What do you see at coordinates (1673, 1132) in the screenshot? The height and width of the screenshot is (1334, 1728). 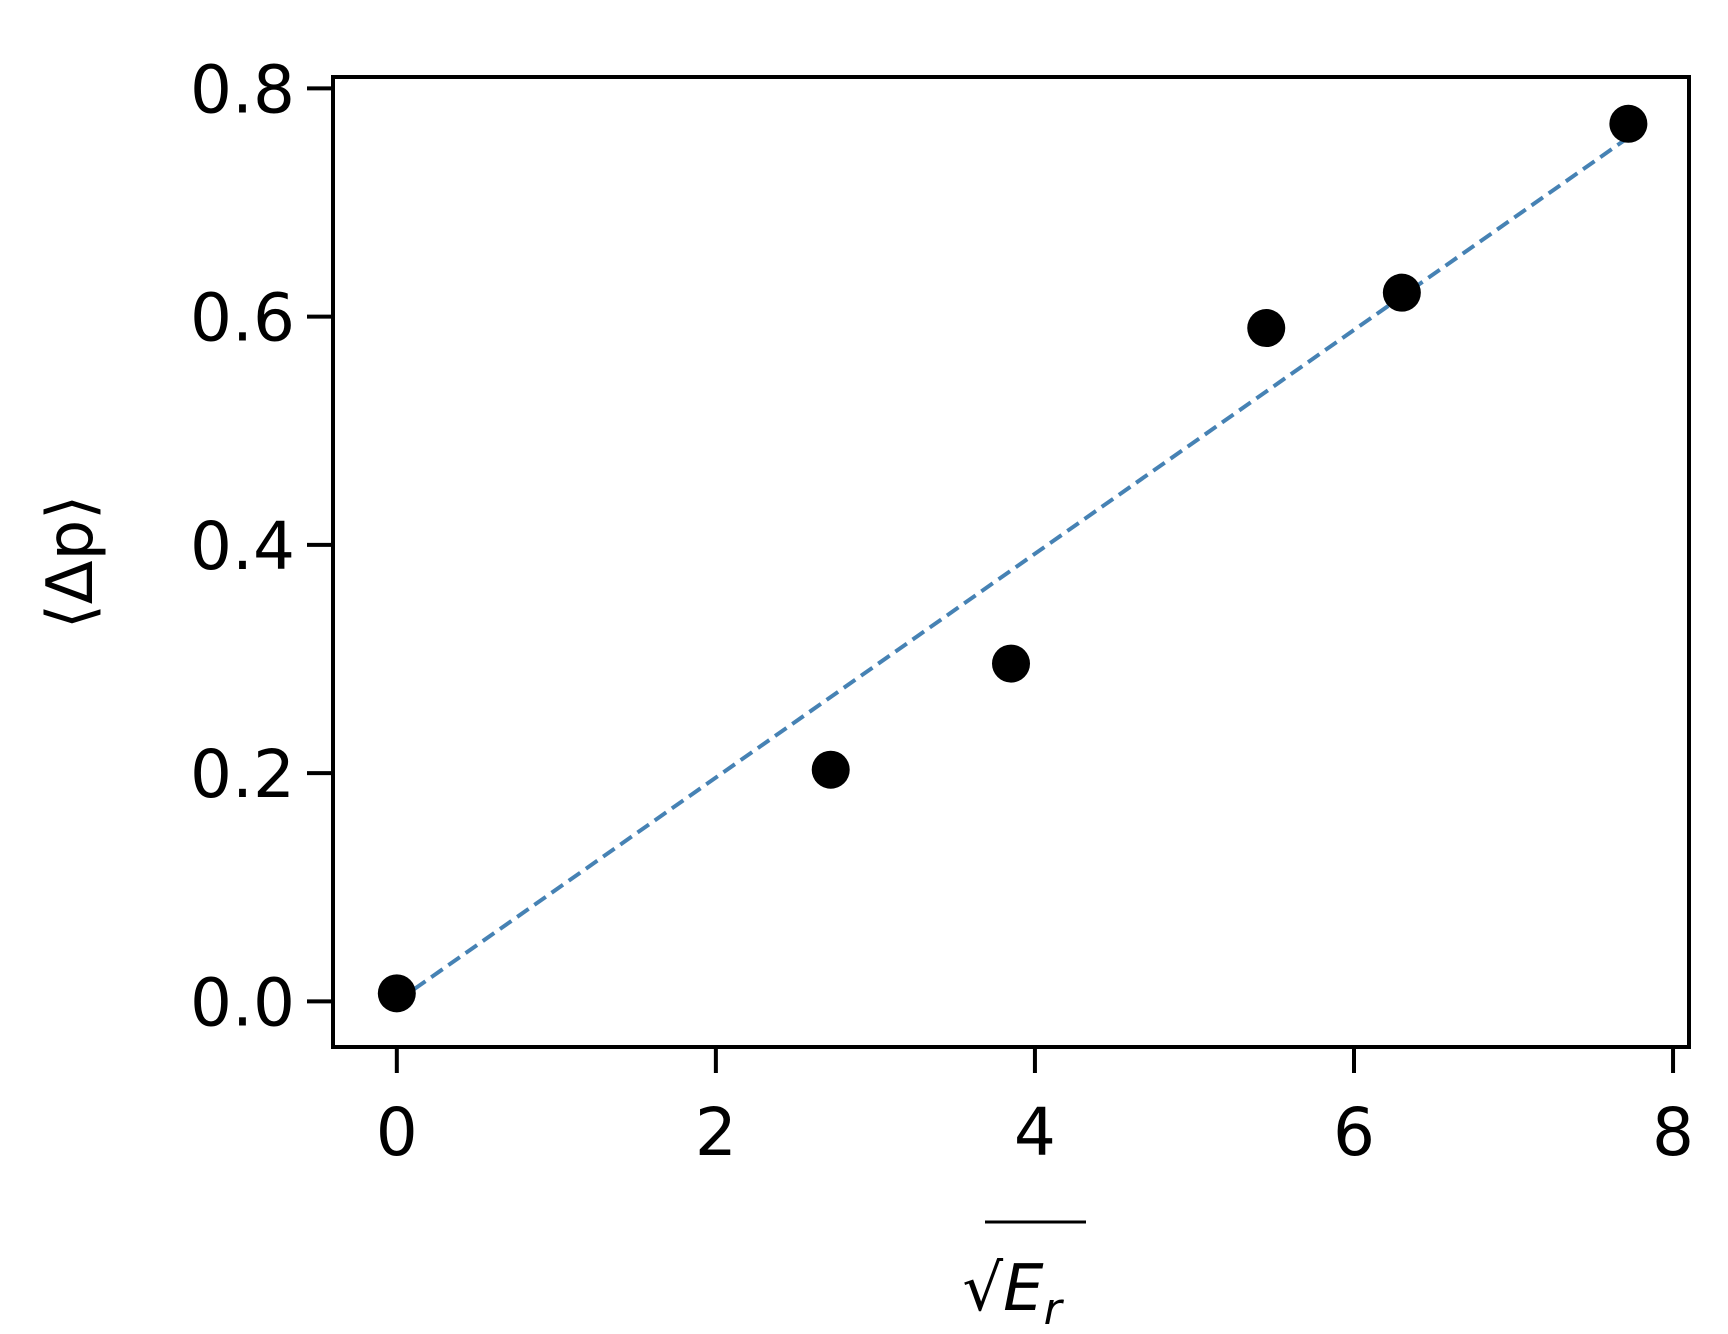 I see `x-tick-label: 8` at bounding box center [1673, 1132].